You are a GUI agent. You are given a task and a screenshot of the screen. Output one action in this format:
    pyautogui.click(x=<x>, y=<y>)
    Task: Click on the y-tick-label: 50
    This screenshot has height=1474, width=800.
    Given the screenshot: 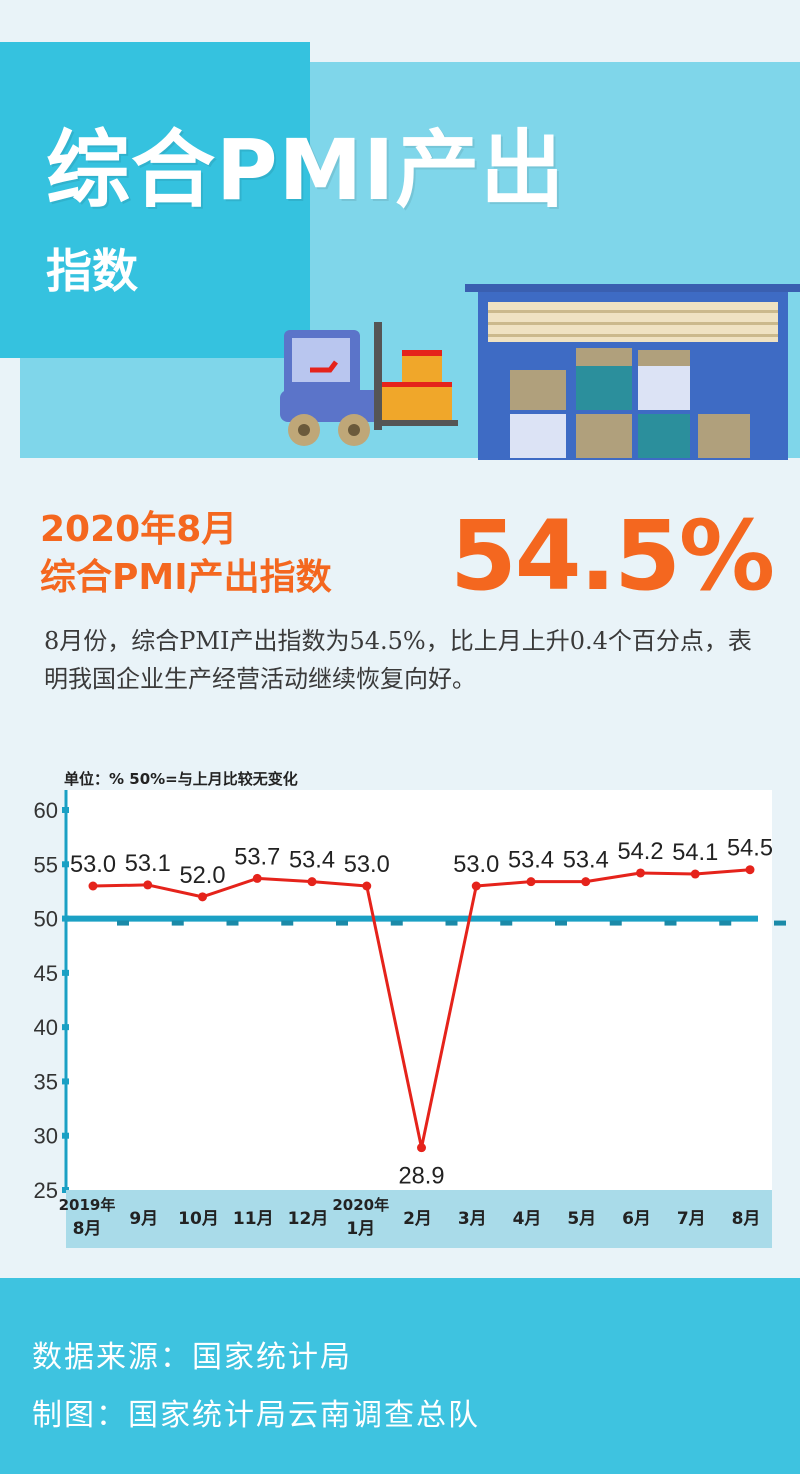 What is the action you would take?
    pyautogui.click(x=46, y=919)
    